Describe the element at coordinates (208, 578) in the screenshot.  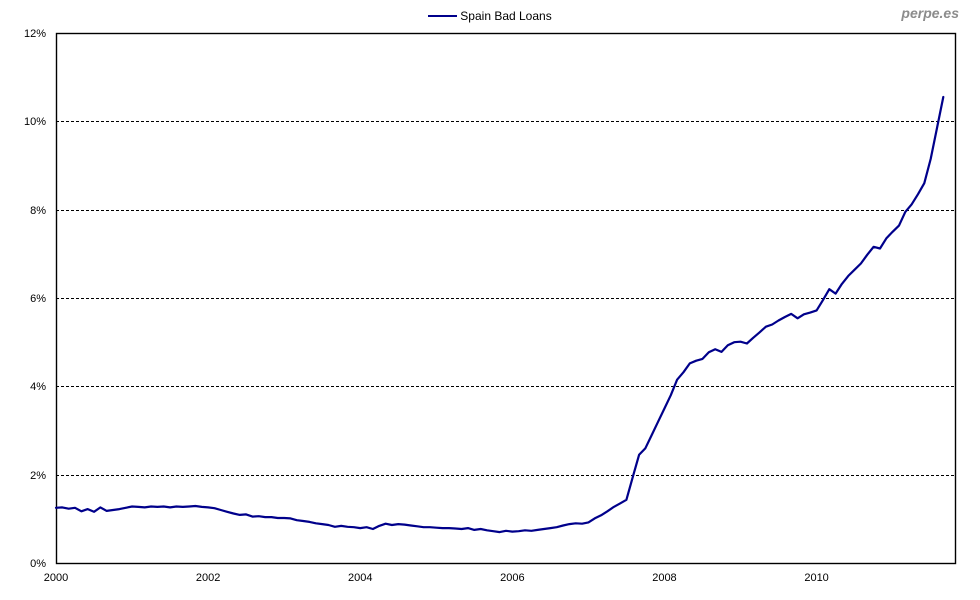
I see `x-tick-label-2002: 2002` at that location.